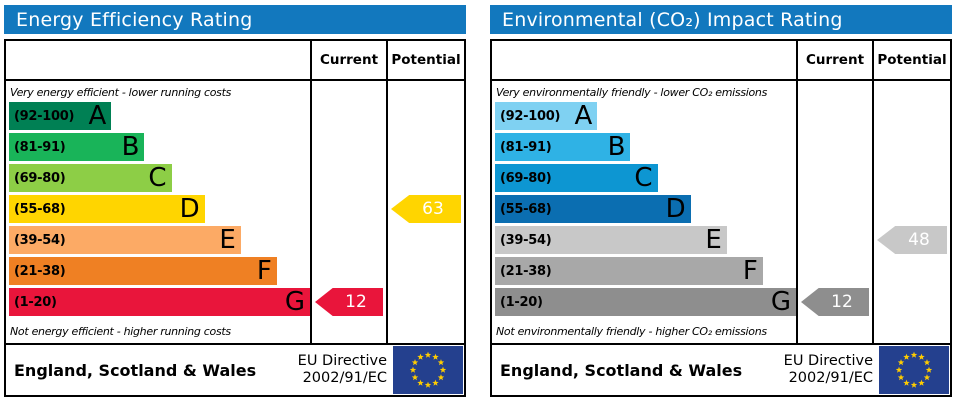  What do you see at coordinates (672, 19) in the screenshot?
I see `panel-title: Environmental (CO₂) Impact Rating` at bounding box center [672, 19].